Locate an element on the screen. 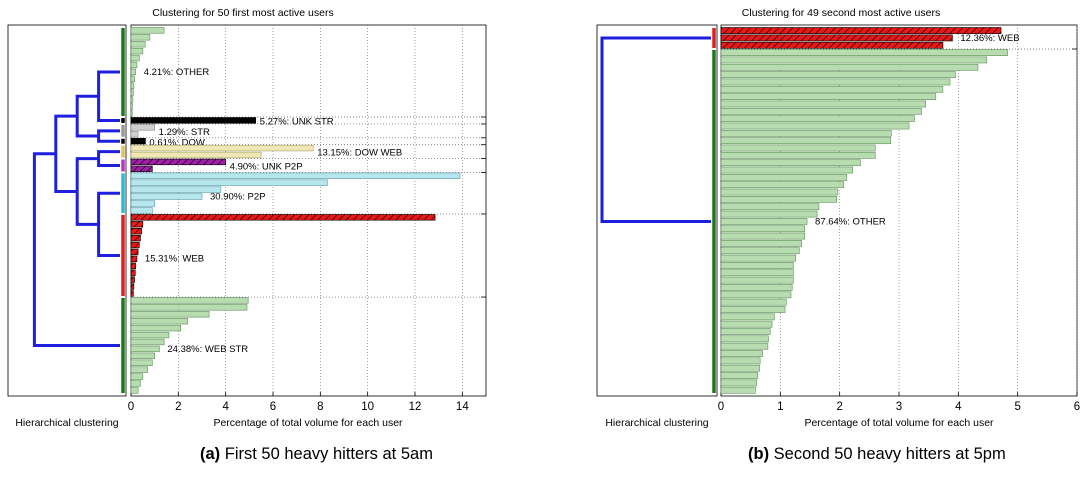  cluster-label: 87.64%: OTHER is located at coordinates (850, 221).